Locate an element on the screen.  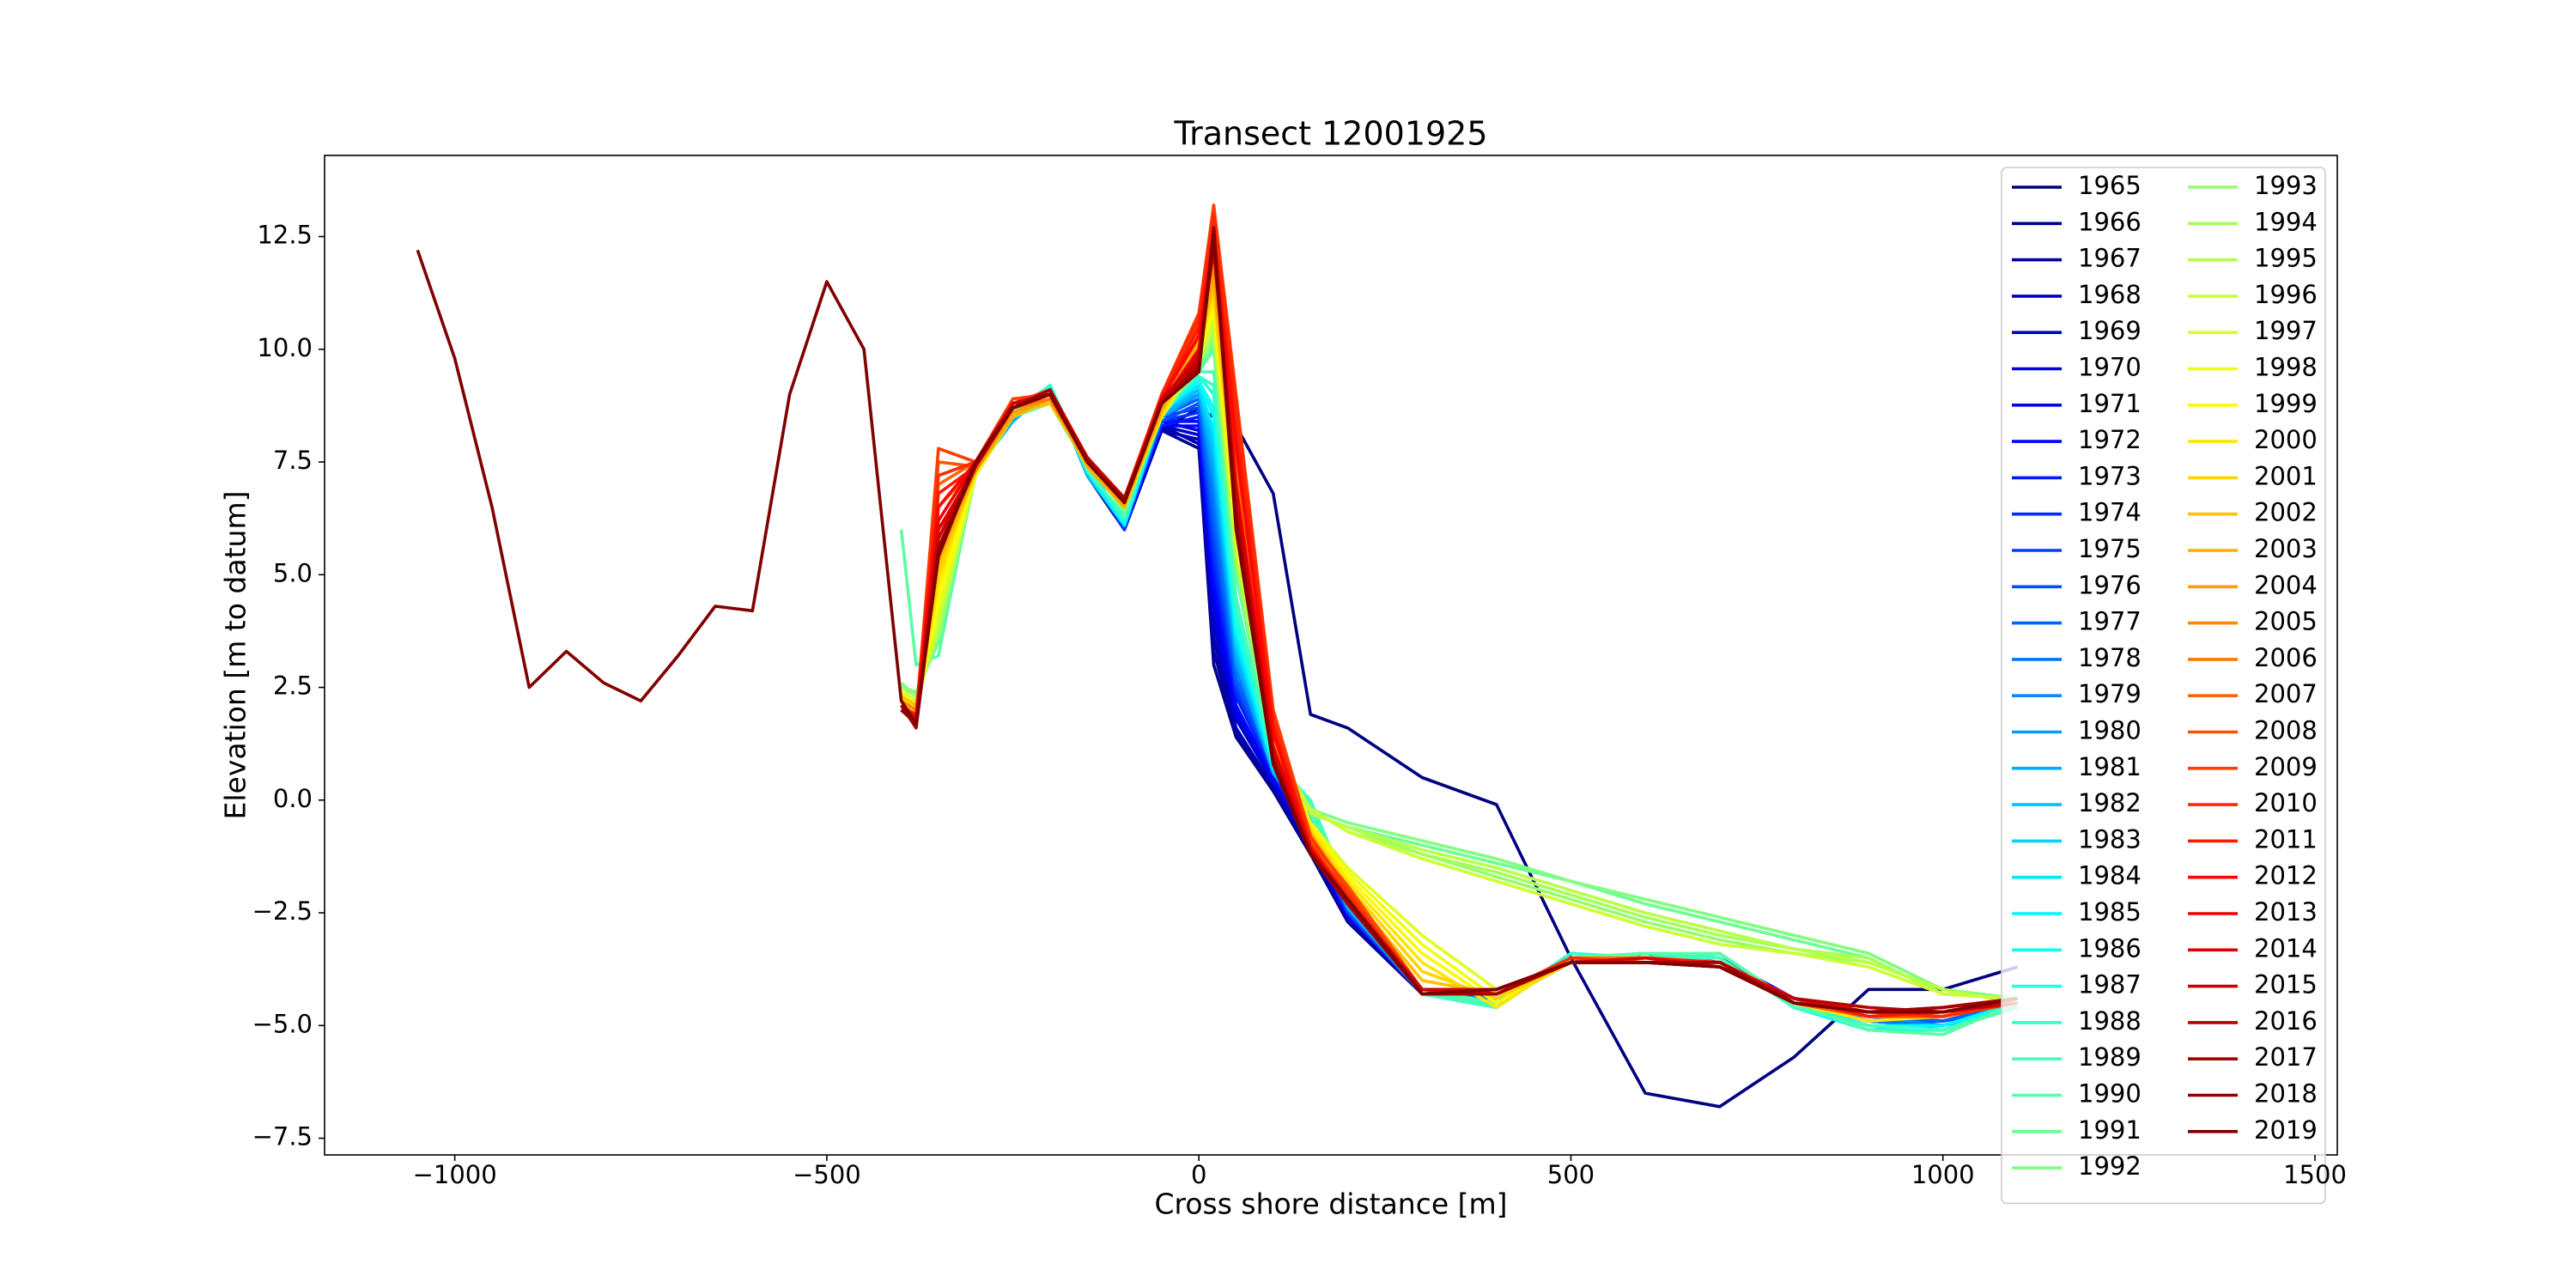
y-axis-label: Elevation [m to datum] is located at coordinates (236, 655).